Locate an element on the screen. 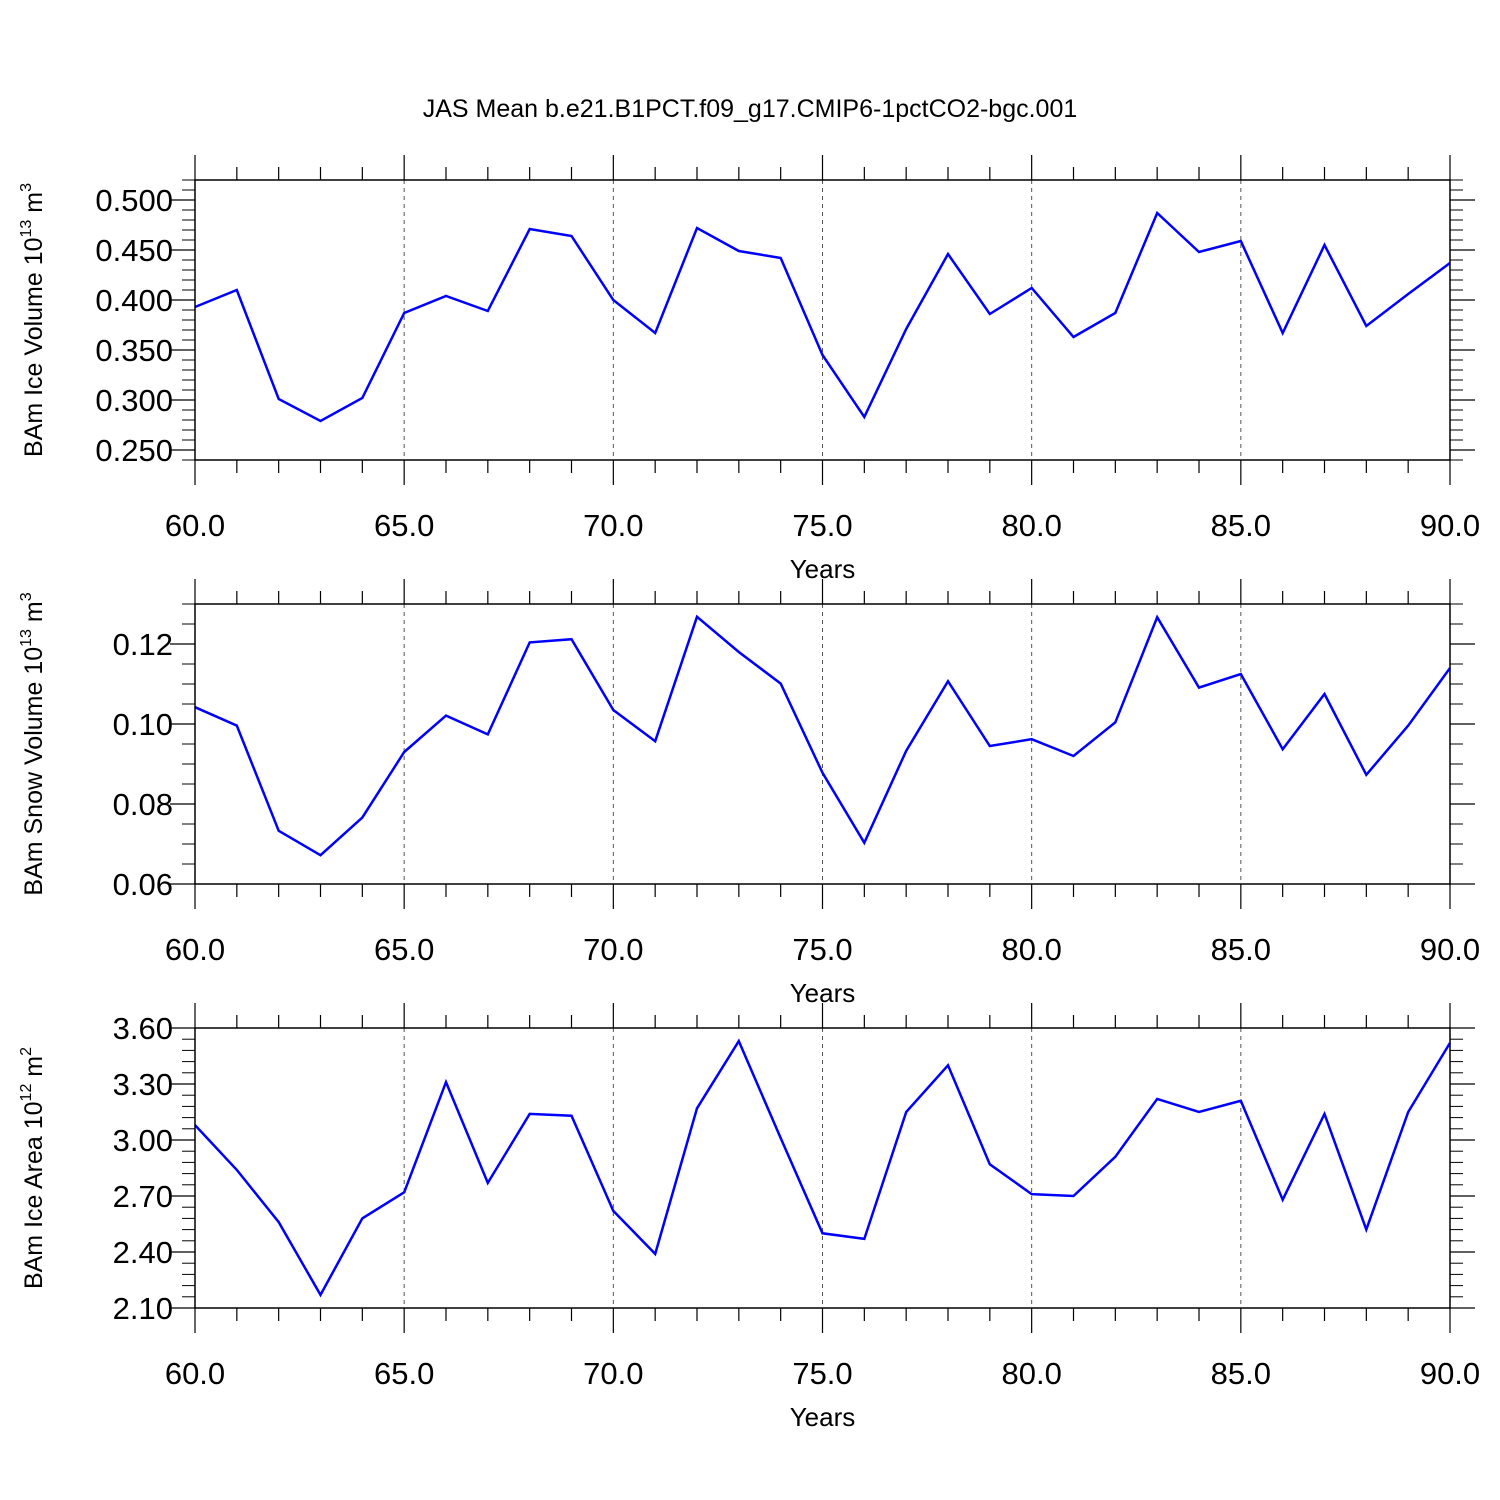  y-axis-label: BAm Ice Volume 1013 m3 is located at coordinates (33, 320).